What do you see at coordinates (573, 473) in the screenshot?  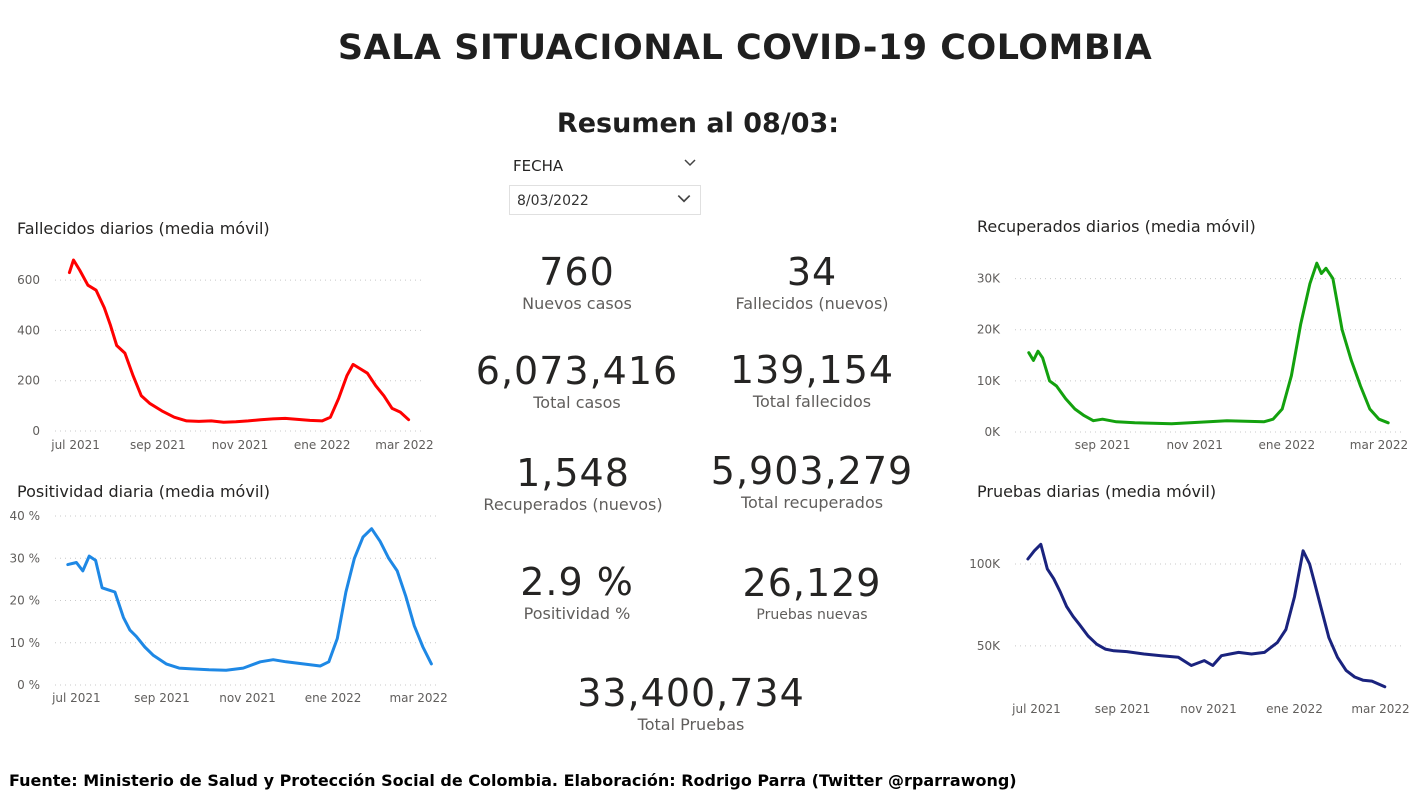 I see `kpi-value: 1,548` at bounding box center [573, 473].